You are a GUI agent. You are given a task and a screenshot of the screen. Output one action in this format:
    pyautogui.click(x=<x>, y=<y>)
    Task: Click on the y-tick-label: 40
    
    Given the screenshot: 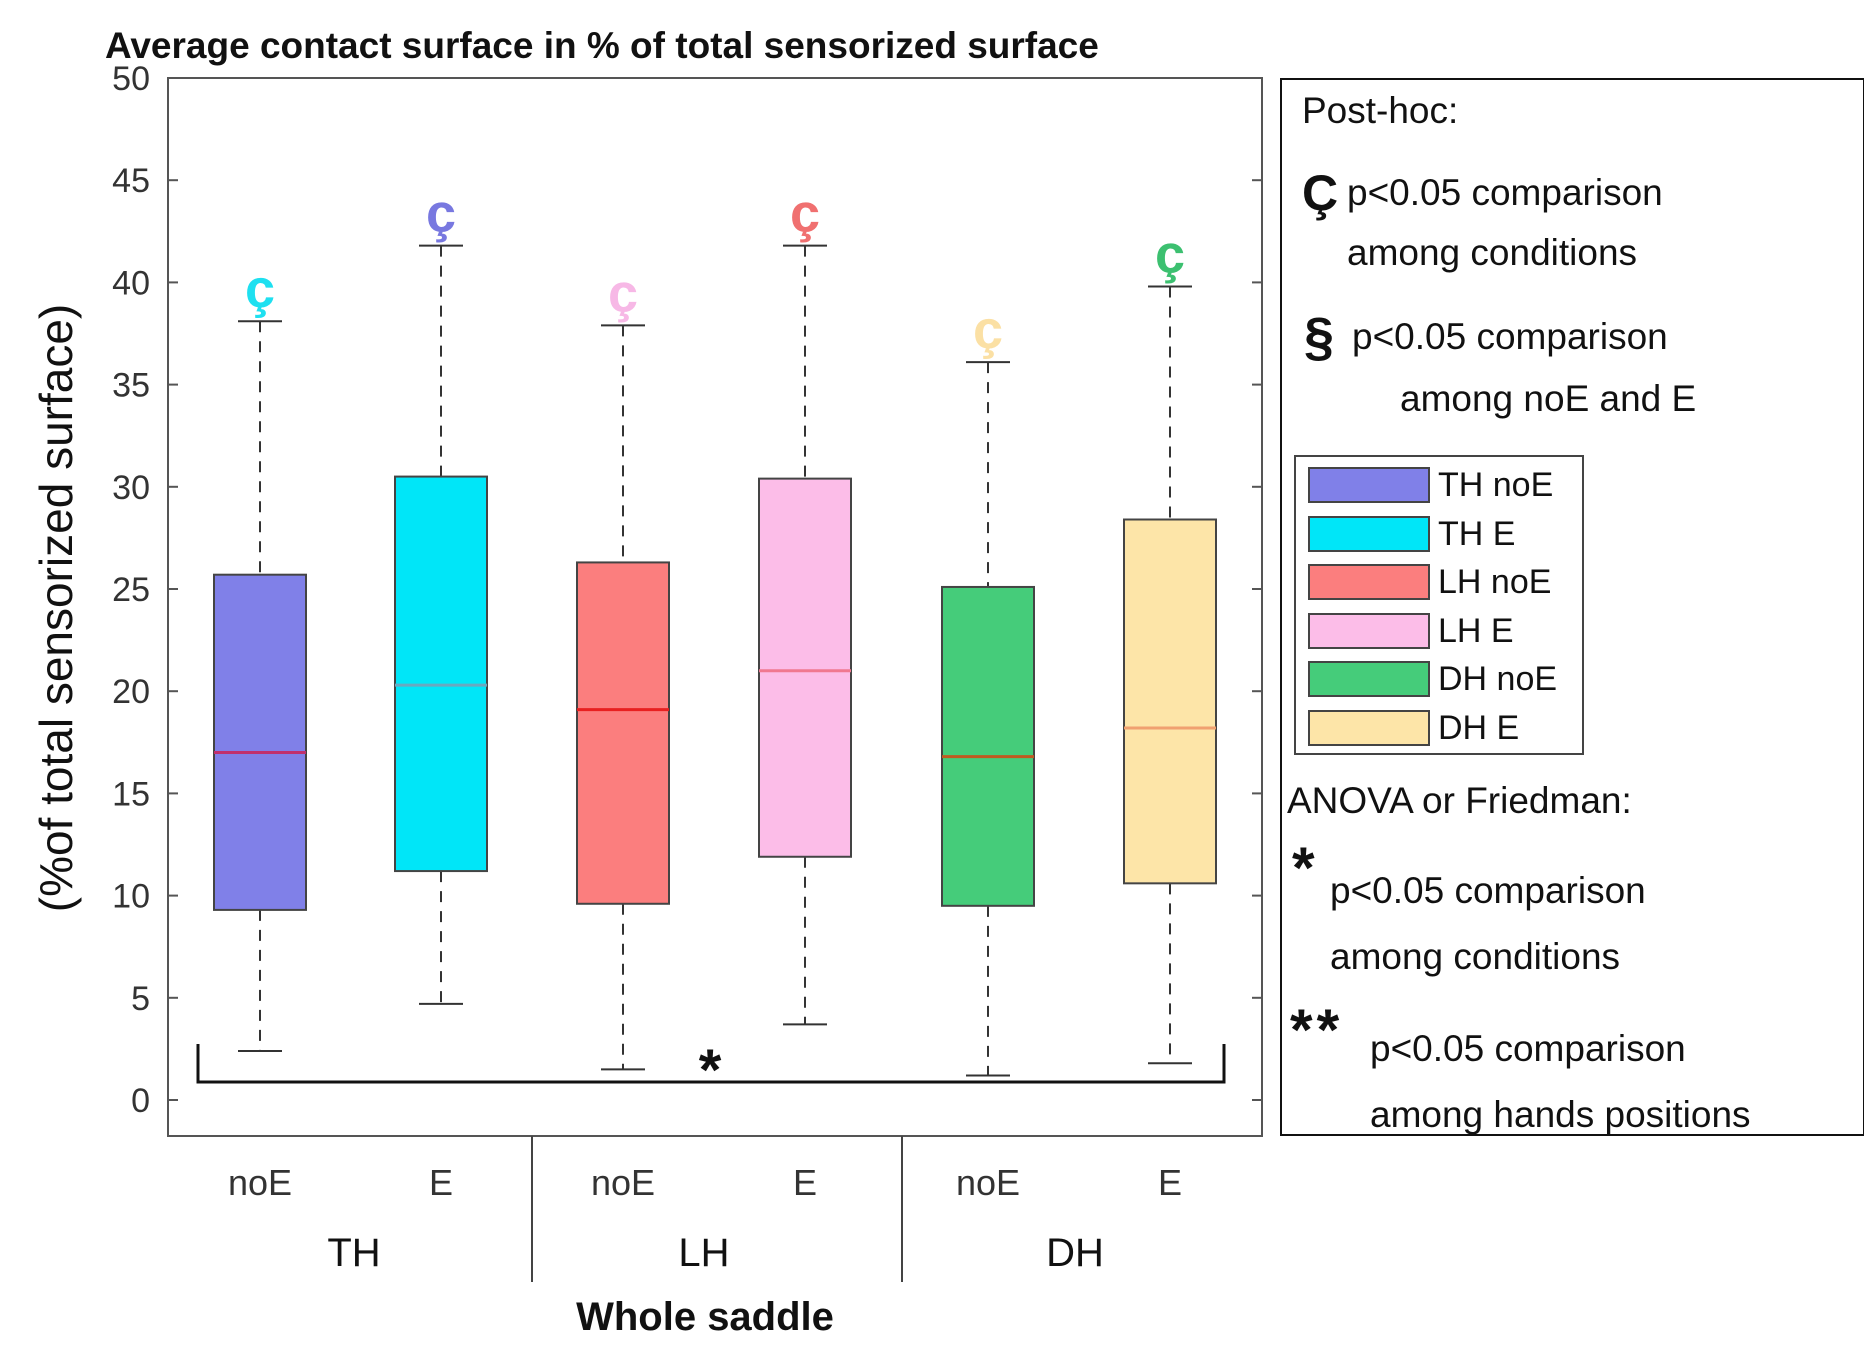 What is the action you would take?
    pyautogui.click(x=131, y=283)
    